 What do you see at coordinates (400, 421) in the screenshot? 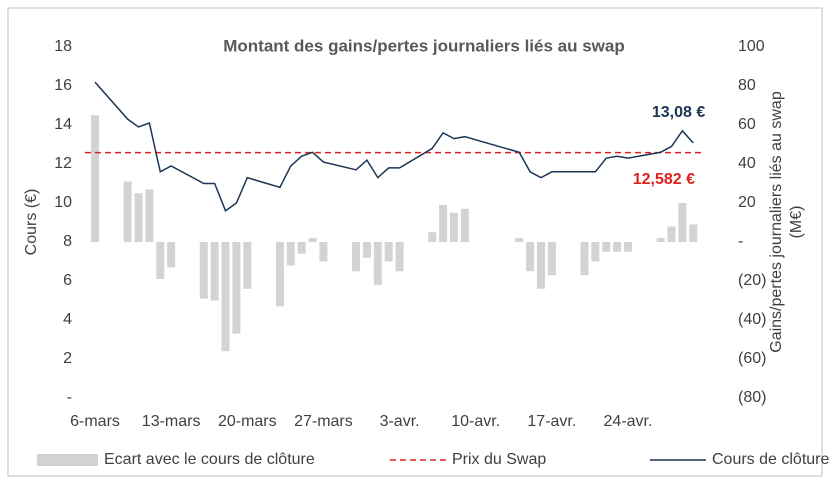
I see `x-tick-label: 3-avr.` at bounding box center [400, 421].